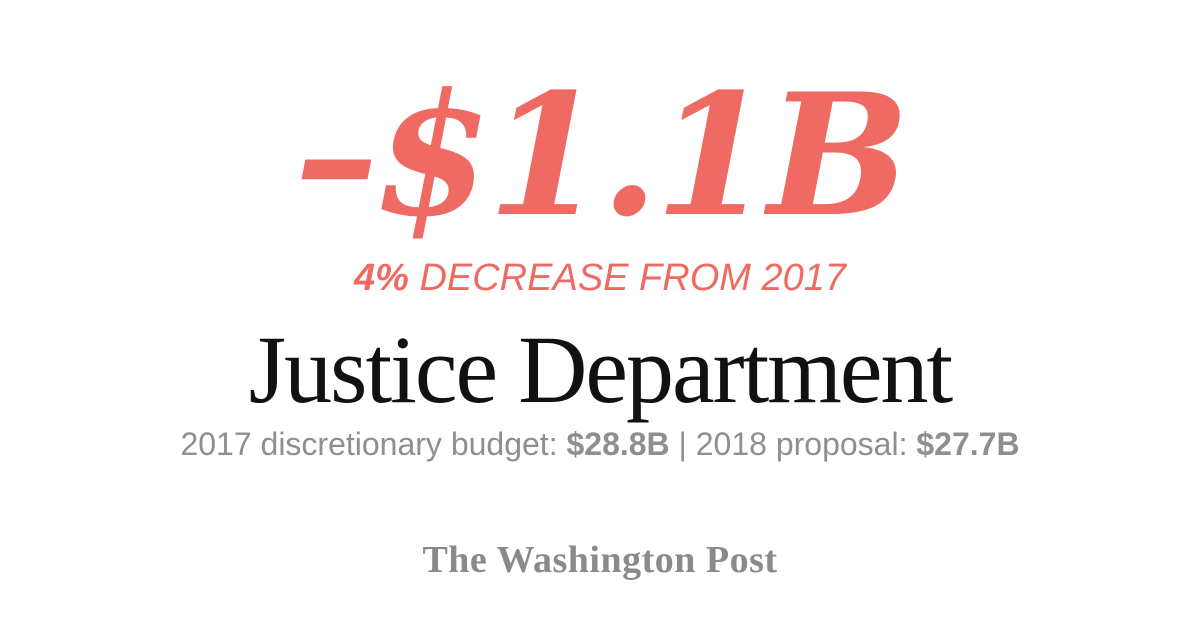 The image size is (1200, 630). Describe the element at coordinates (618, 444) in the screenshot. I see `budget-2017-value: $28.8B` at that location.